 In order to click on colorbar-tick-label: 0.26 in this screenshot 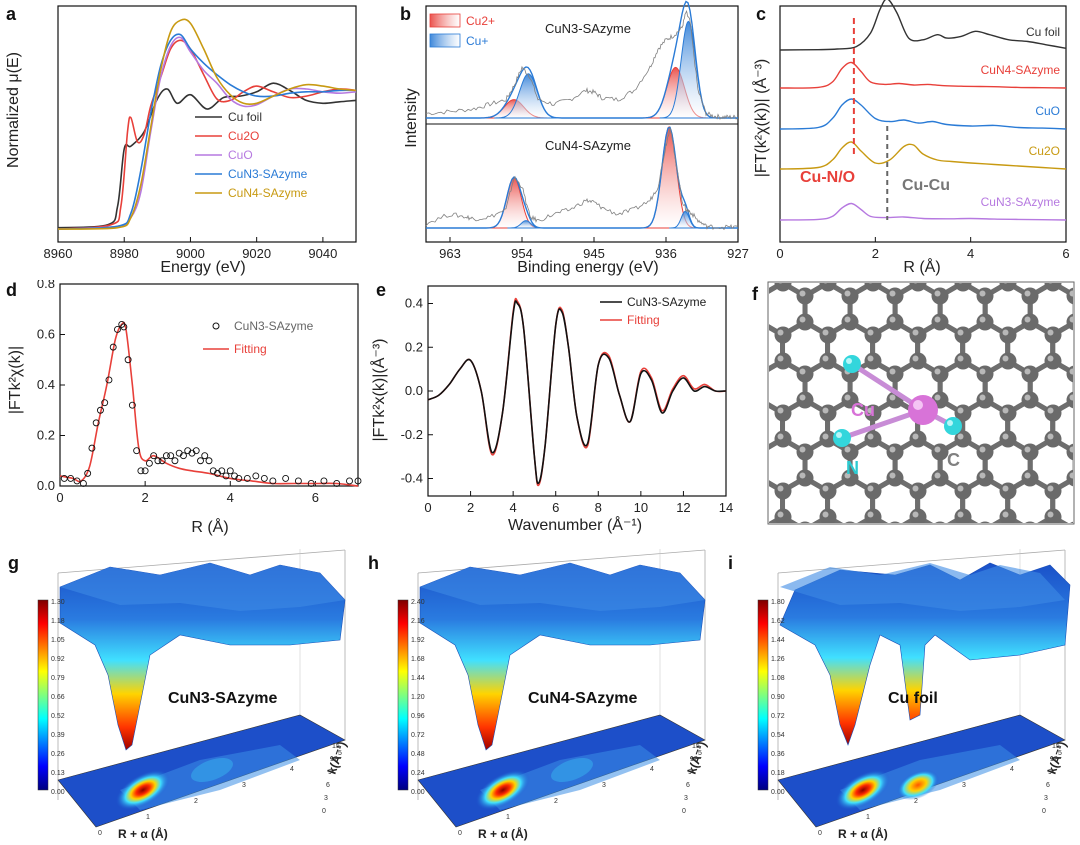, I will do `click(58, 754)`.